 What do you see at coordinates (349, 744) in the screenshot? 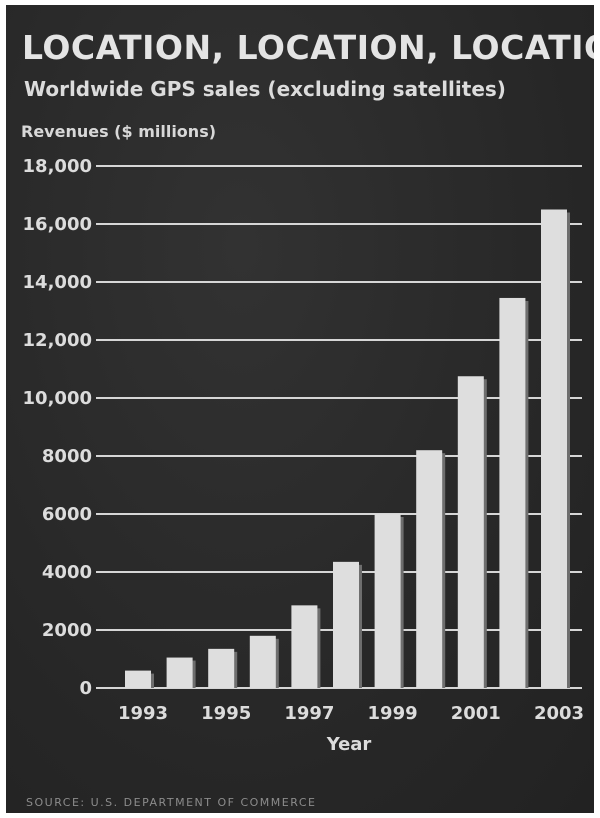
I see `x-axis-label: Year` at bounding box center [349, 744].